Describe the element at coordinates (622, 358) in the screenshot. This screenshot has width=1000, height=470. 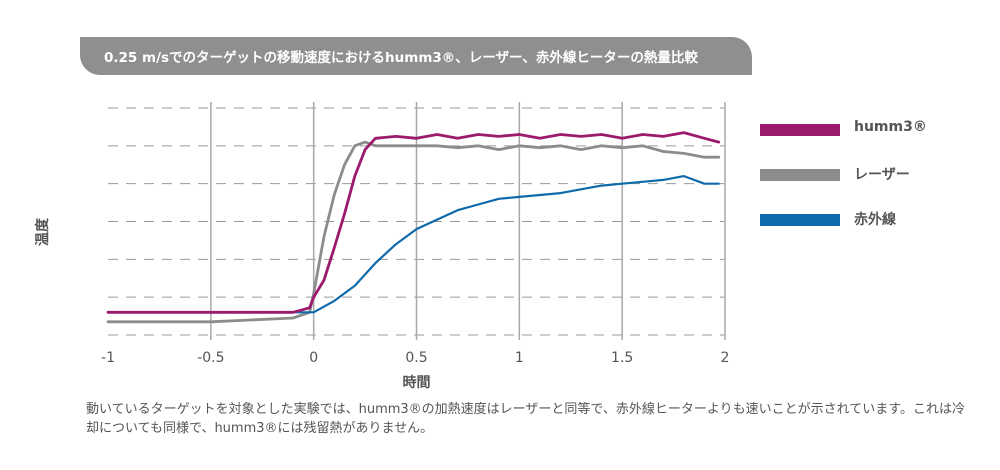
I see `x-tick-label: 1.5` at that location.